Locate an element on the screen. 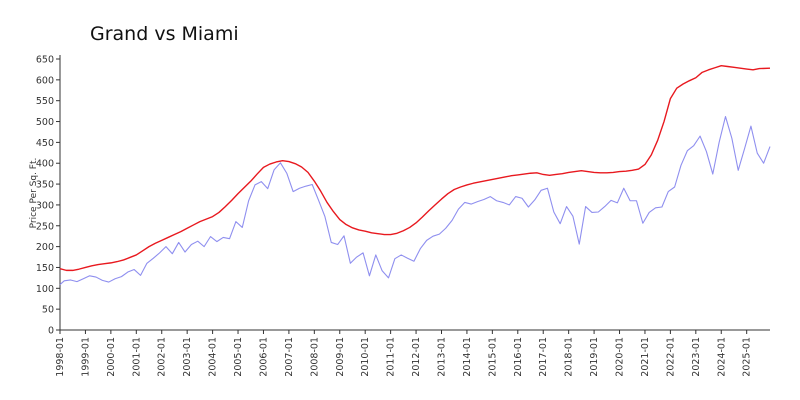 The image size is (800, 400). x-tick-label: 2005-01 is located at coordinates (238, 357).